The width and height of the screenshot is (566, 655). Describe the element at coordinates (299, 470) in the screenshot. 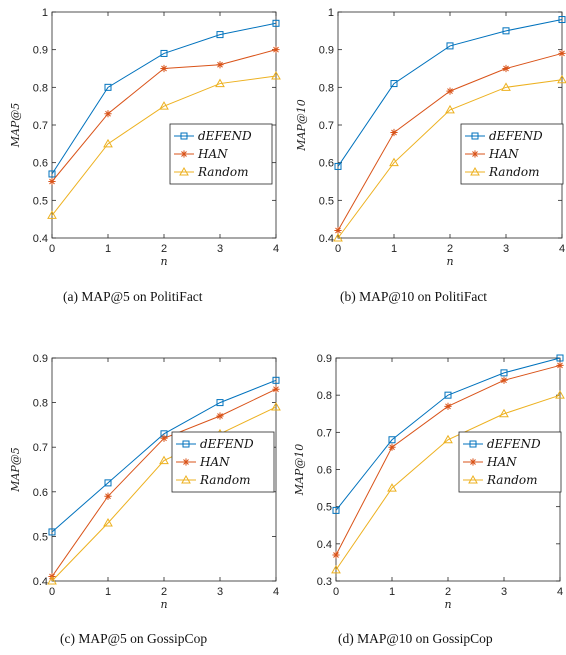

I see `y-axis-label: MAP@10` at that location.